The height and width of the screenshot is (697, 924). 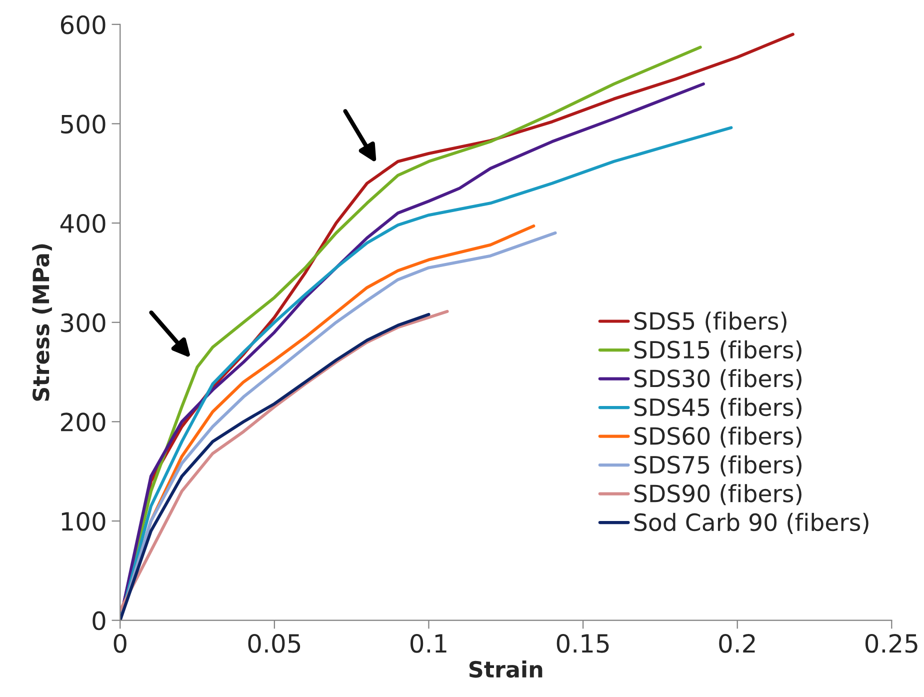 What do you see at coordinates (42, 322) in the screenshot?
I see `y-axis-title: Stress (MPa)` at bounding box center [42, 322].